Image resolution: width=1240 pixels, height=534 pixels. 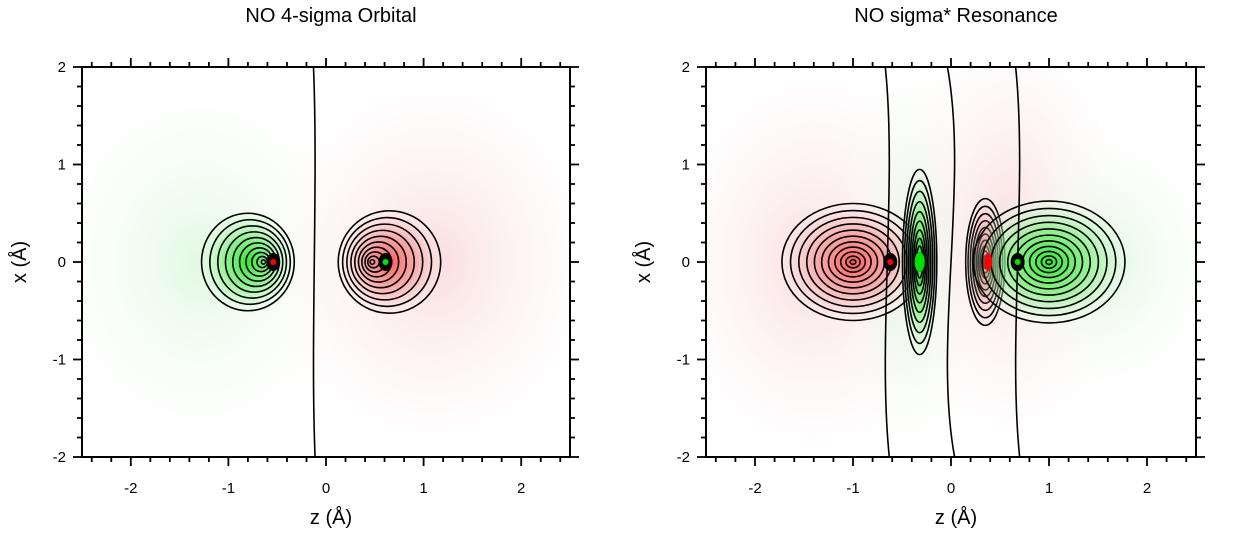 What do you see at coordinates (988, 262) in the screenshot?
I see `inner-dot-pos` at bounding box center [988, 262].